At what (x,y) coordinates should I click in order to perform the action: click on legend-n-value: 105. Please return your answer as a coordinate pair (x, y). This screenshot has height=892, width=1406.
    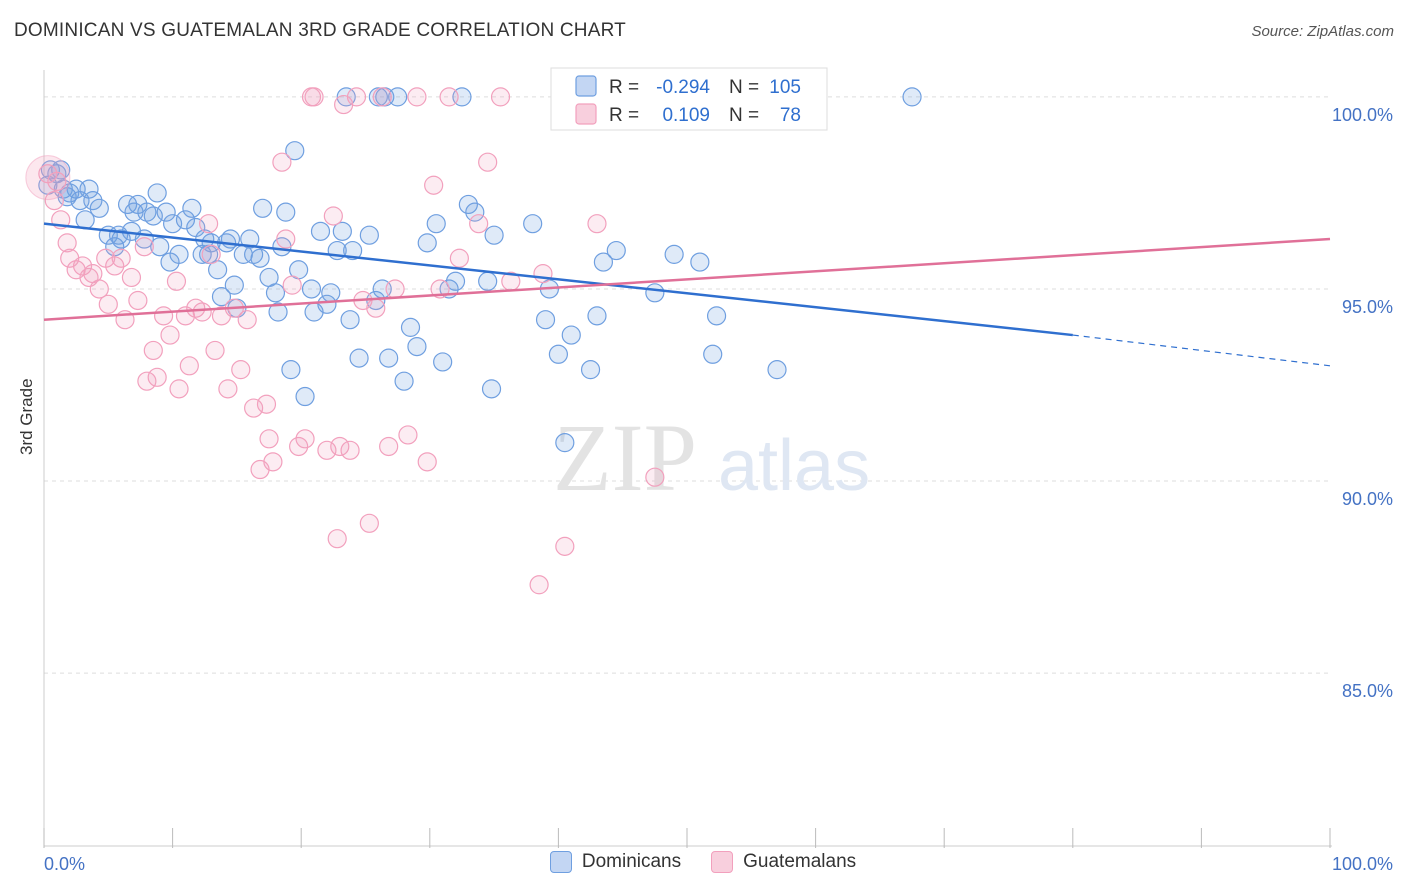
    Looking at the image, I should click on (785, 87).